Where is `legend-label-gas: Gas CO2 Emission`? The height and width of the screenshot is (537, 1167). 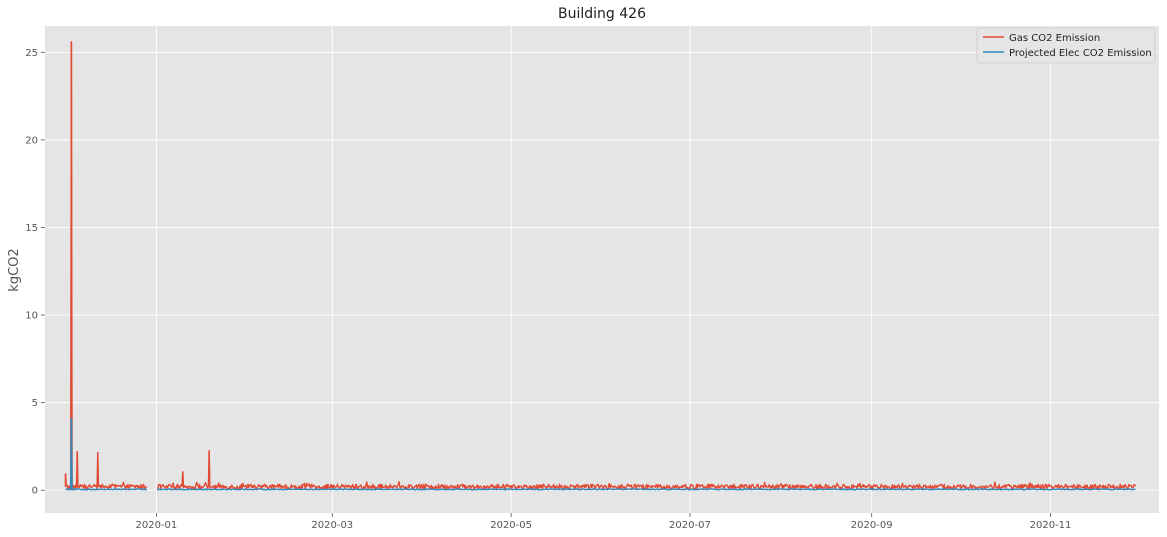
legend-label-gas: Gas CO2 Emission is located at coordinates (1054, 38).